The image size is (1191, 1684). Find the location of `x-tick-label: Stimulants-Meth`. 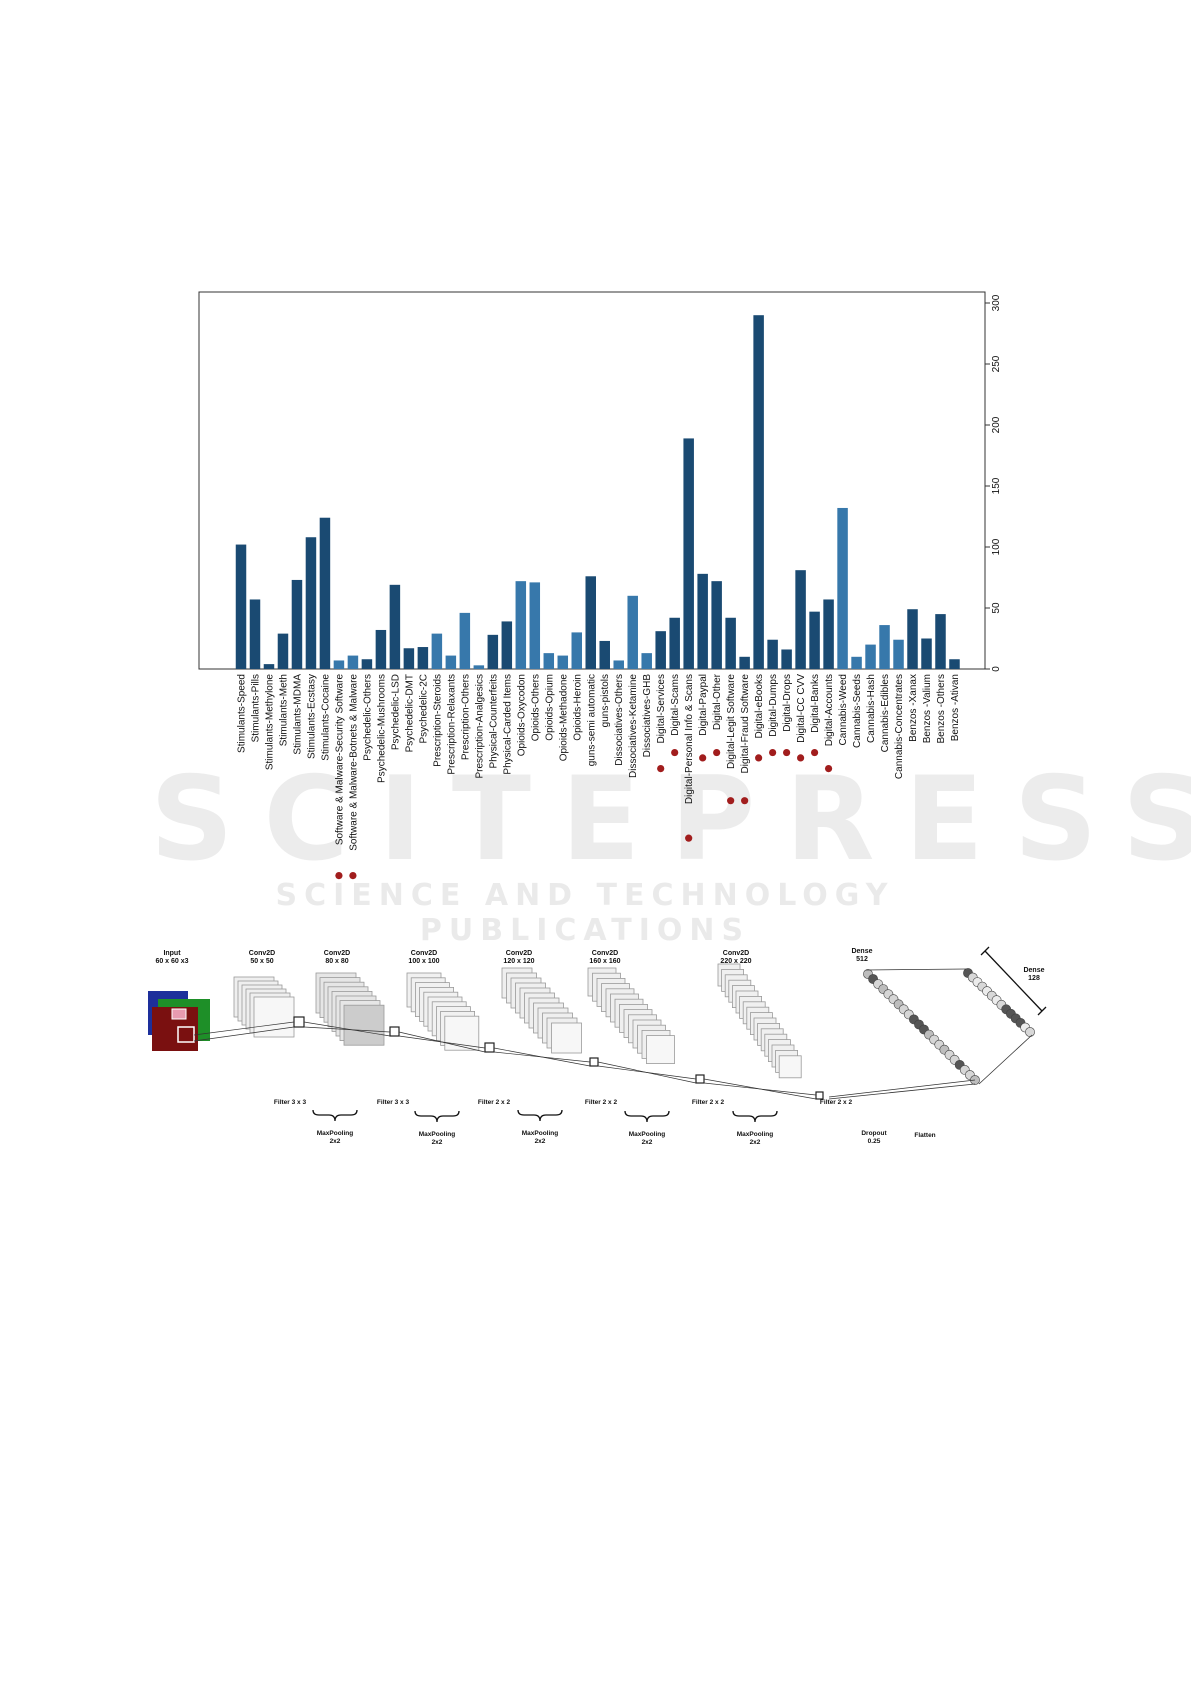

x-tick-label: Stimulants-Meth is located at coordinates (283, 710).